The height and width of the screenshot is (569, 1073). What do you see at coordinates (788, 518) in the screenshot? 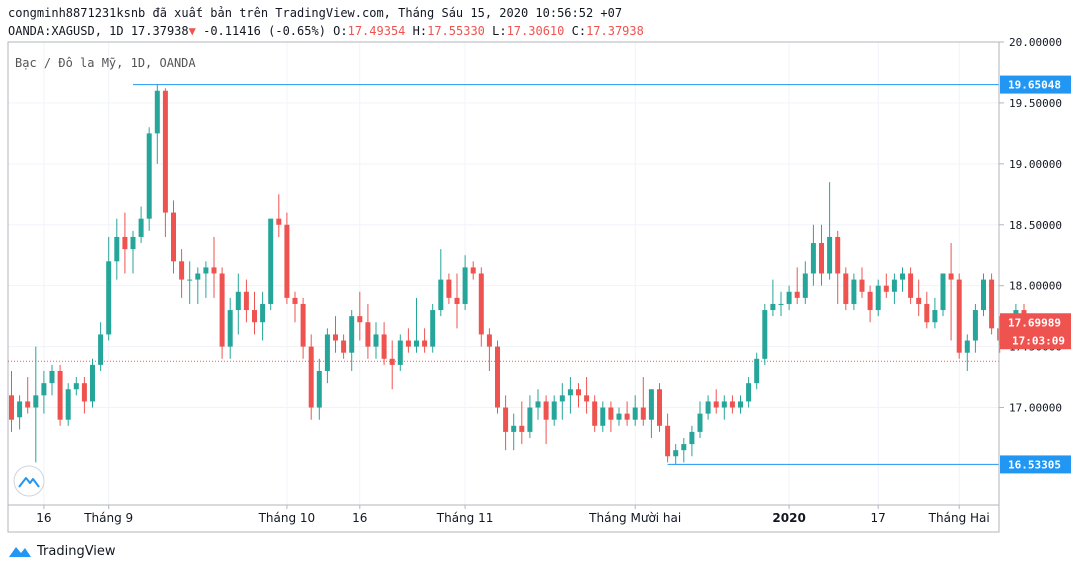
I see `x-tick-label: 2020` at bounding box center [788, 518].